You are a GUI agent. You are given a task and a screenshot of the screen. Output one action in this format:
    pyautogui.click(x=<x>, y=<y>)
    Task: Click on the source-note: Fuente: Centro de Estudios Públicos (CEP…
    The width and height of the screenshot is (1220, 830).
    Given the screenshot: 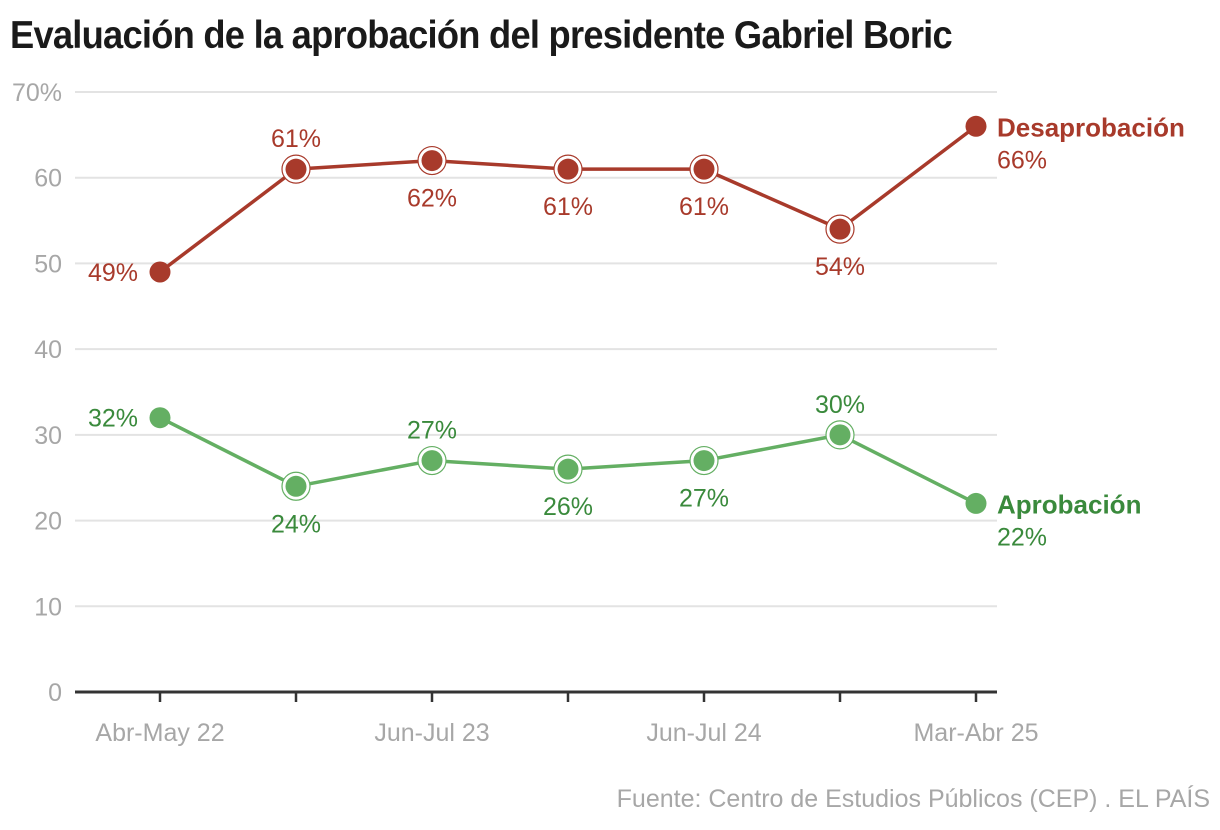 What is the action you would take?
    pyautogui.click(x=913, y=799)
    